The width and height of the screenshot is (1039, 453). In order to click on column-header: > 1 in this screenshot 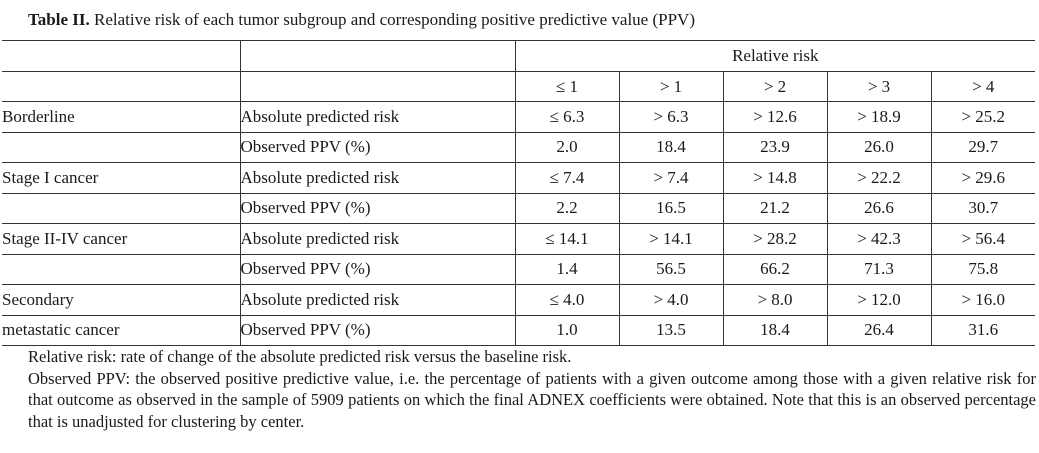, I will do `click(671, 86)`.